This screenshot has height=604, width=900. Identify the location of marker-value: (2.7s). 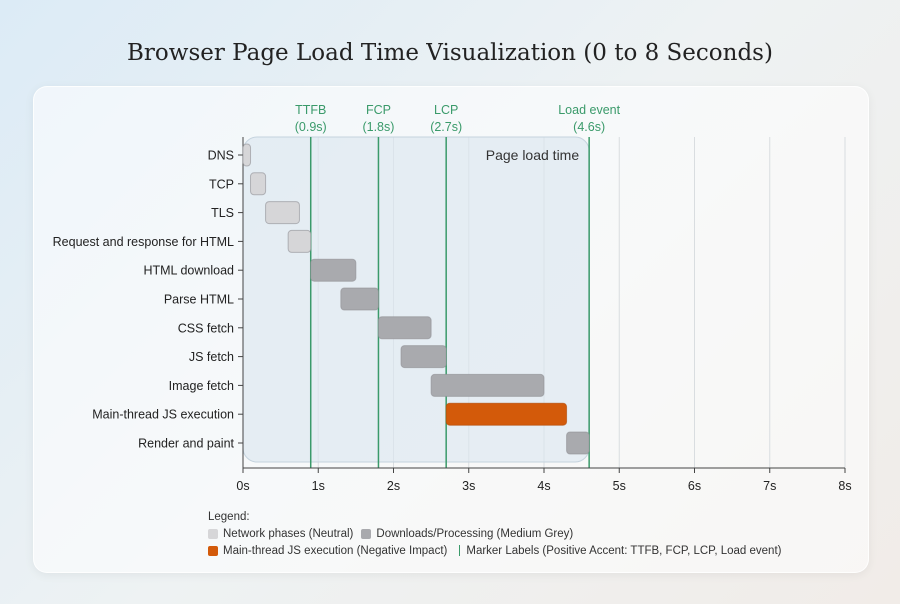
(446, 127).